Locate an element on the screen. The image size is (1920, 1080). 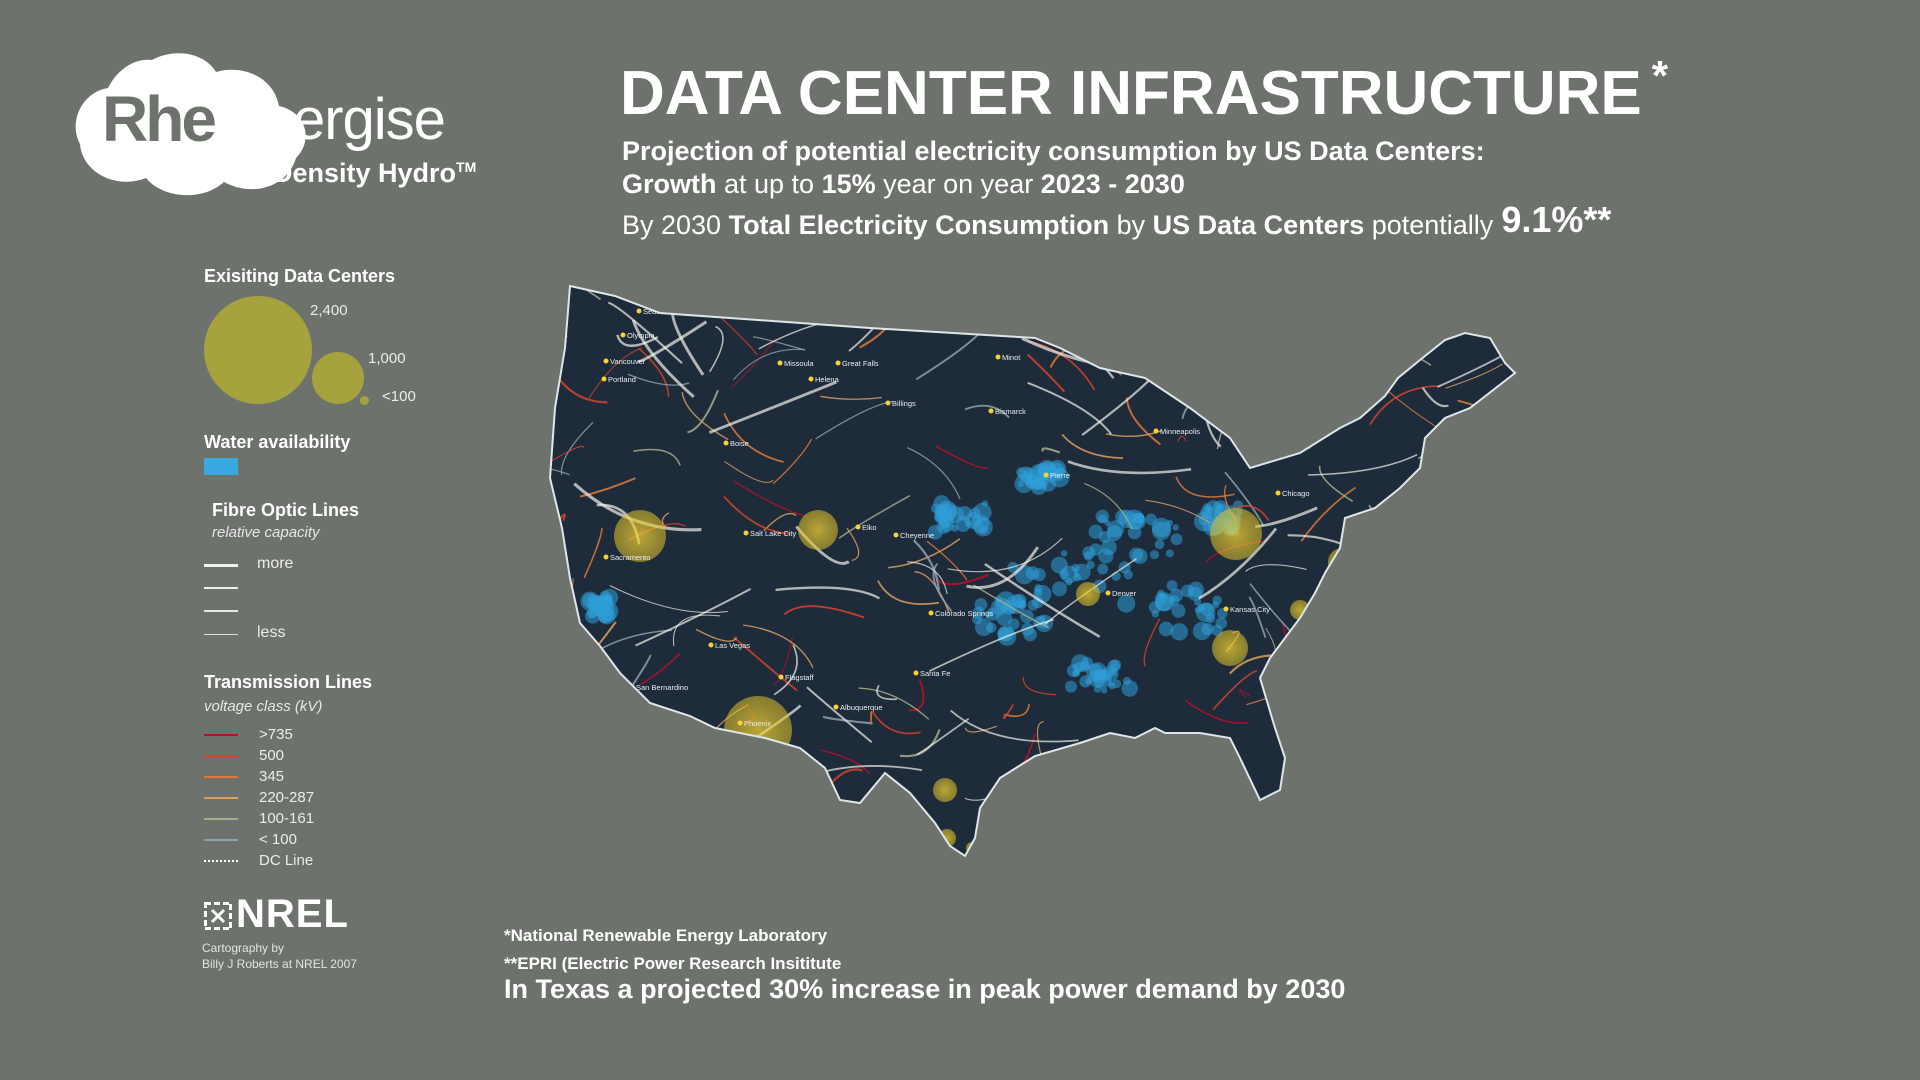
city-label: Billings is located at coordinates (904, 403).